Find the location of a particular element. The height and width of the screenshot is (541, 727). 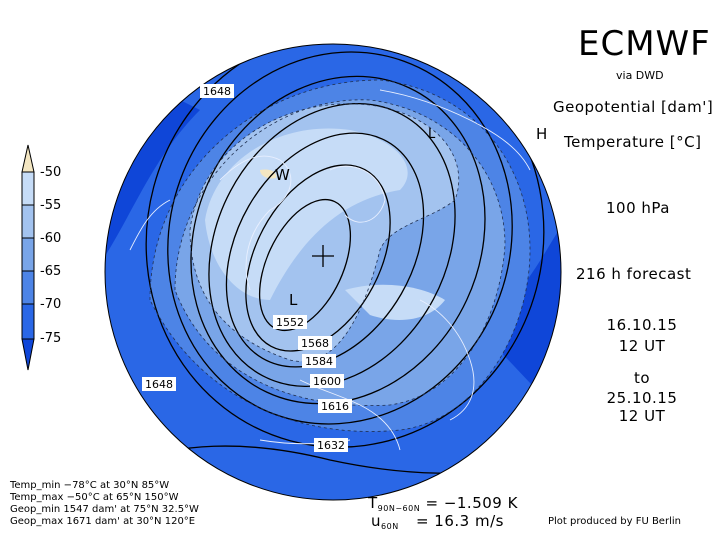

low-marker: L is located at coordinates (293, 300).